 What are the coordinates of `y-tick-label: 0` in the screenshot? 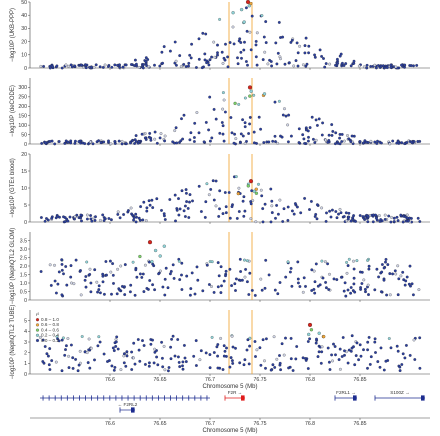 It's located at (25, 145).